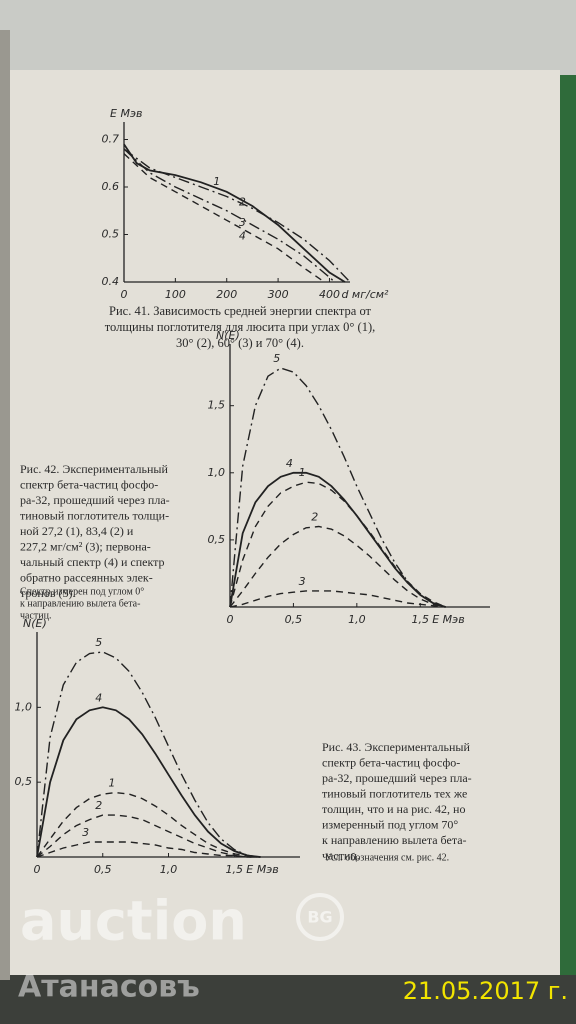 The image size is (576, 1024). What do you see at coordinates (175, 294) in the screenshot?
I see `x-tick-label: 100` at bounding box center [175, 294].